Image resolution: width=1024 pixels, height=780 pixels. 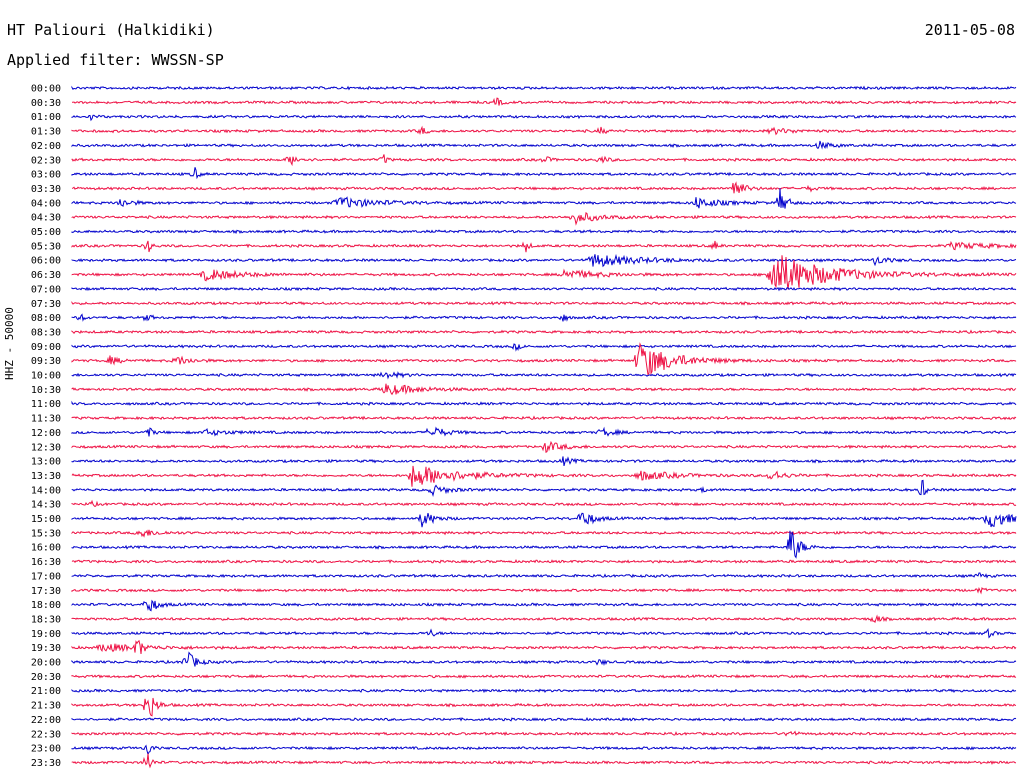 I want to click on time-label-2200: 22:00, so click(x=46, y=720).